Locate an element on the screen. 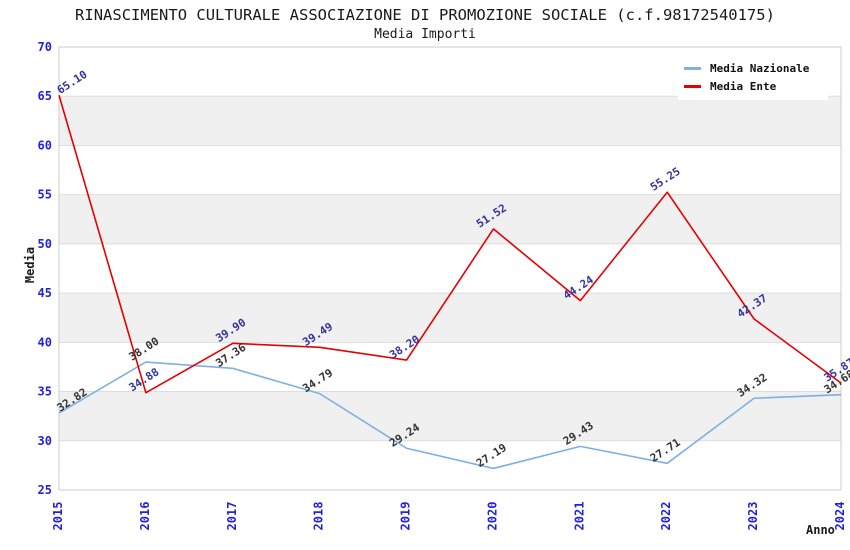  legend-item-media-ente: Media Ente is located at coordinates (753, 86).